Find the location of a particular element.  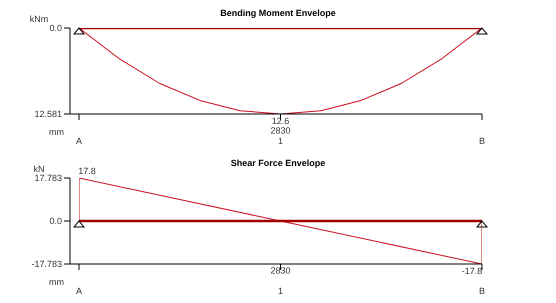

y-axis-title: kN is located at coordinates (39, 169).